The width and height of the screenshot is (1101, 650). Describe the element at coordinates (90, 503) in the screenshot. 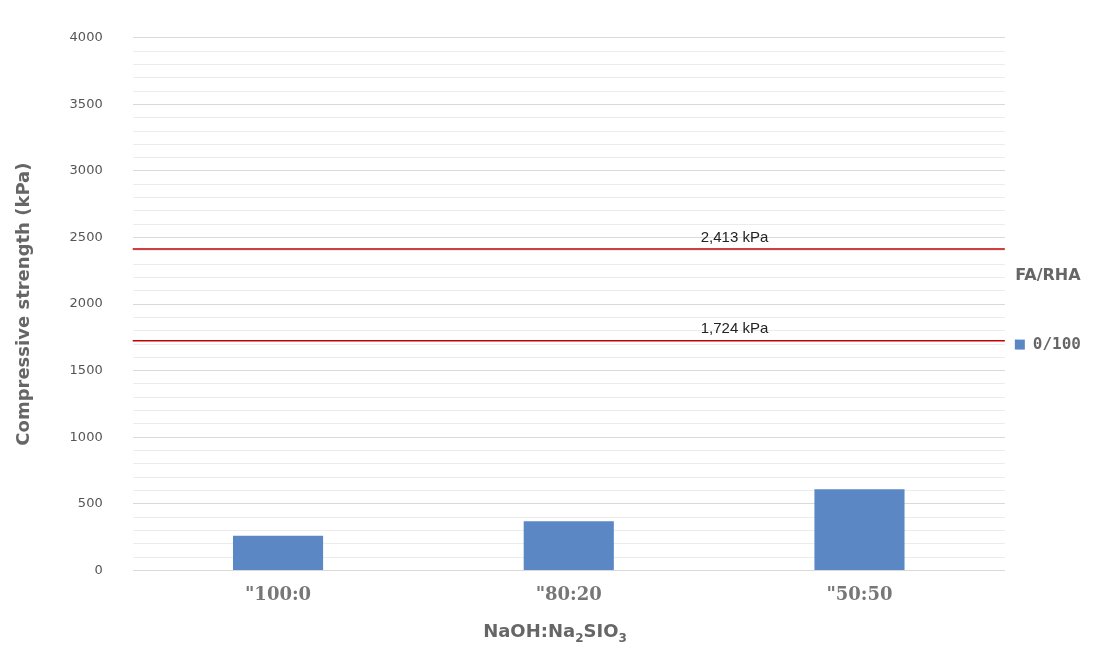

I see `y-tick-label: 500` at that location.